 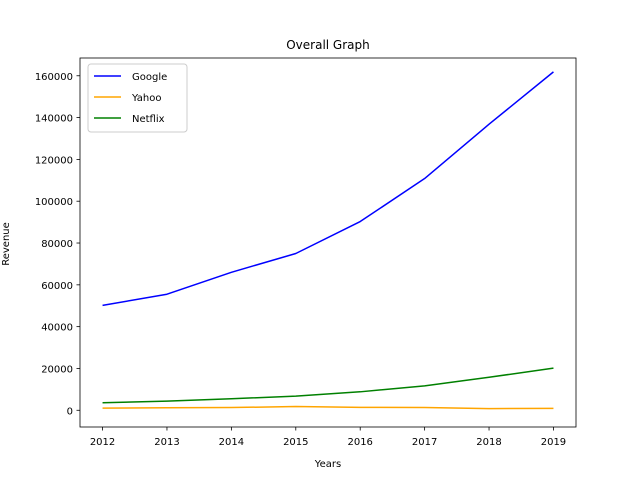 I want to click on y-tick-label: 160000, so click(x=54, y=77).